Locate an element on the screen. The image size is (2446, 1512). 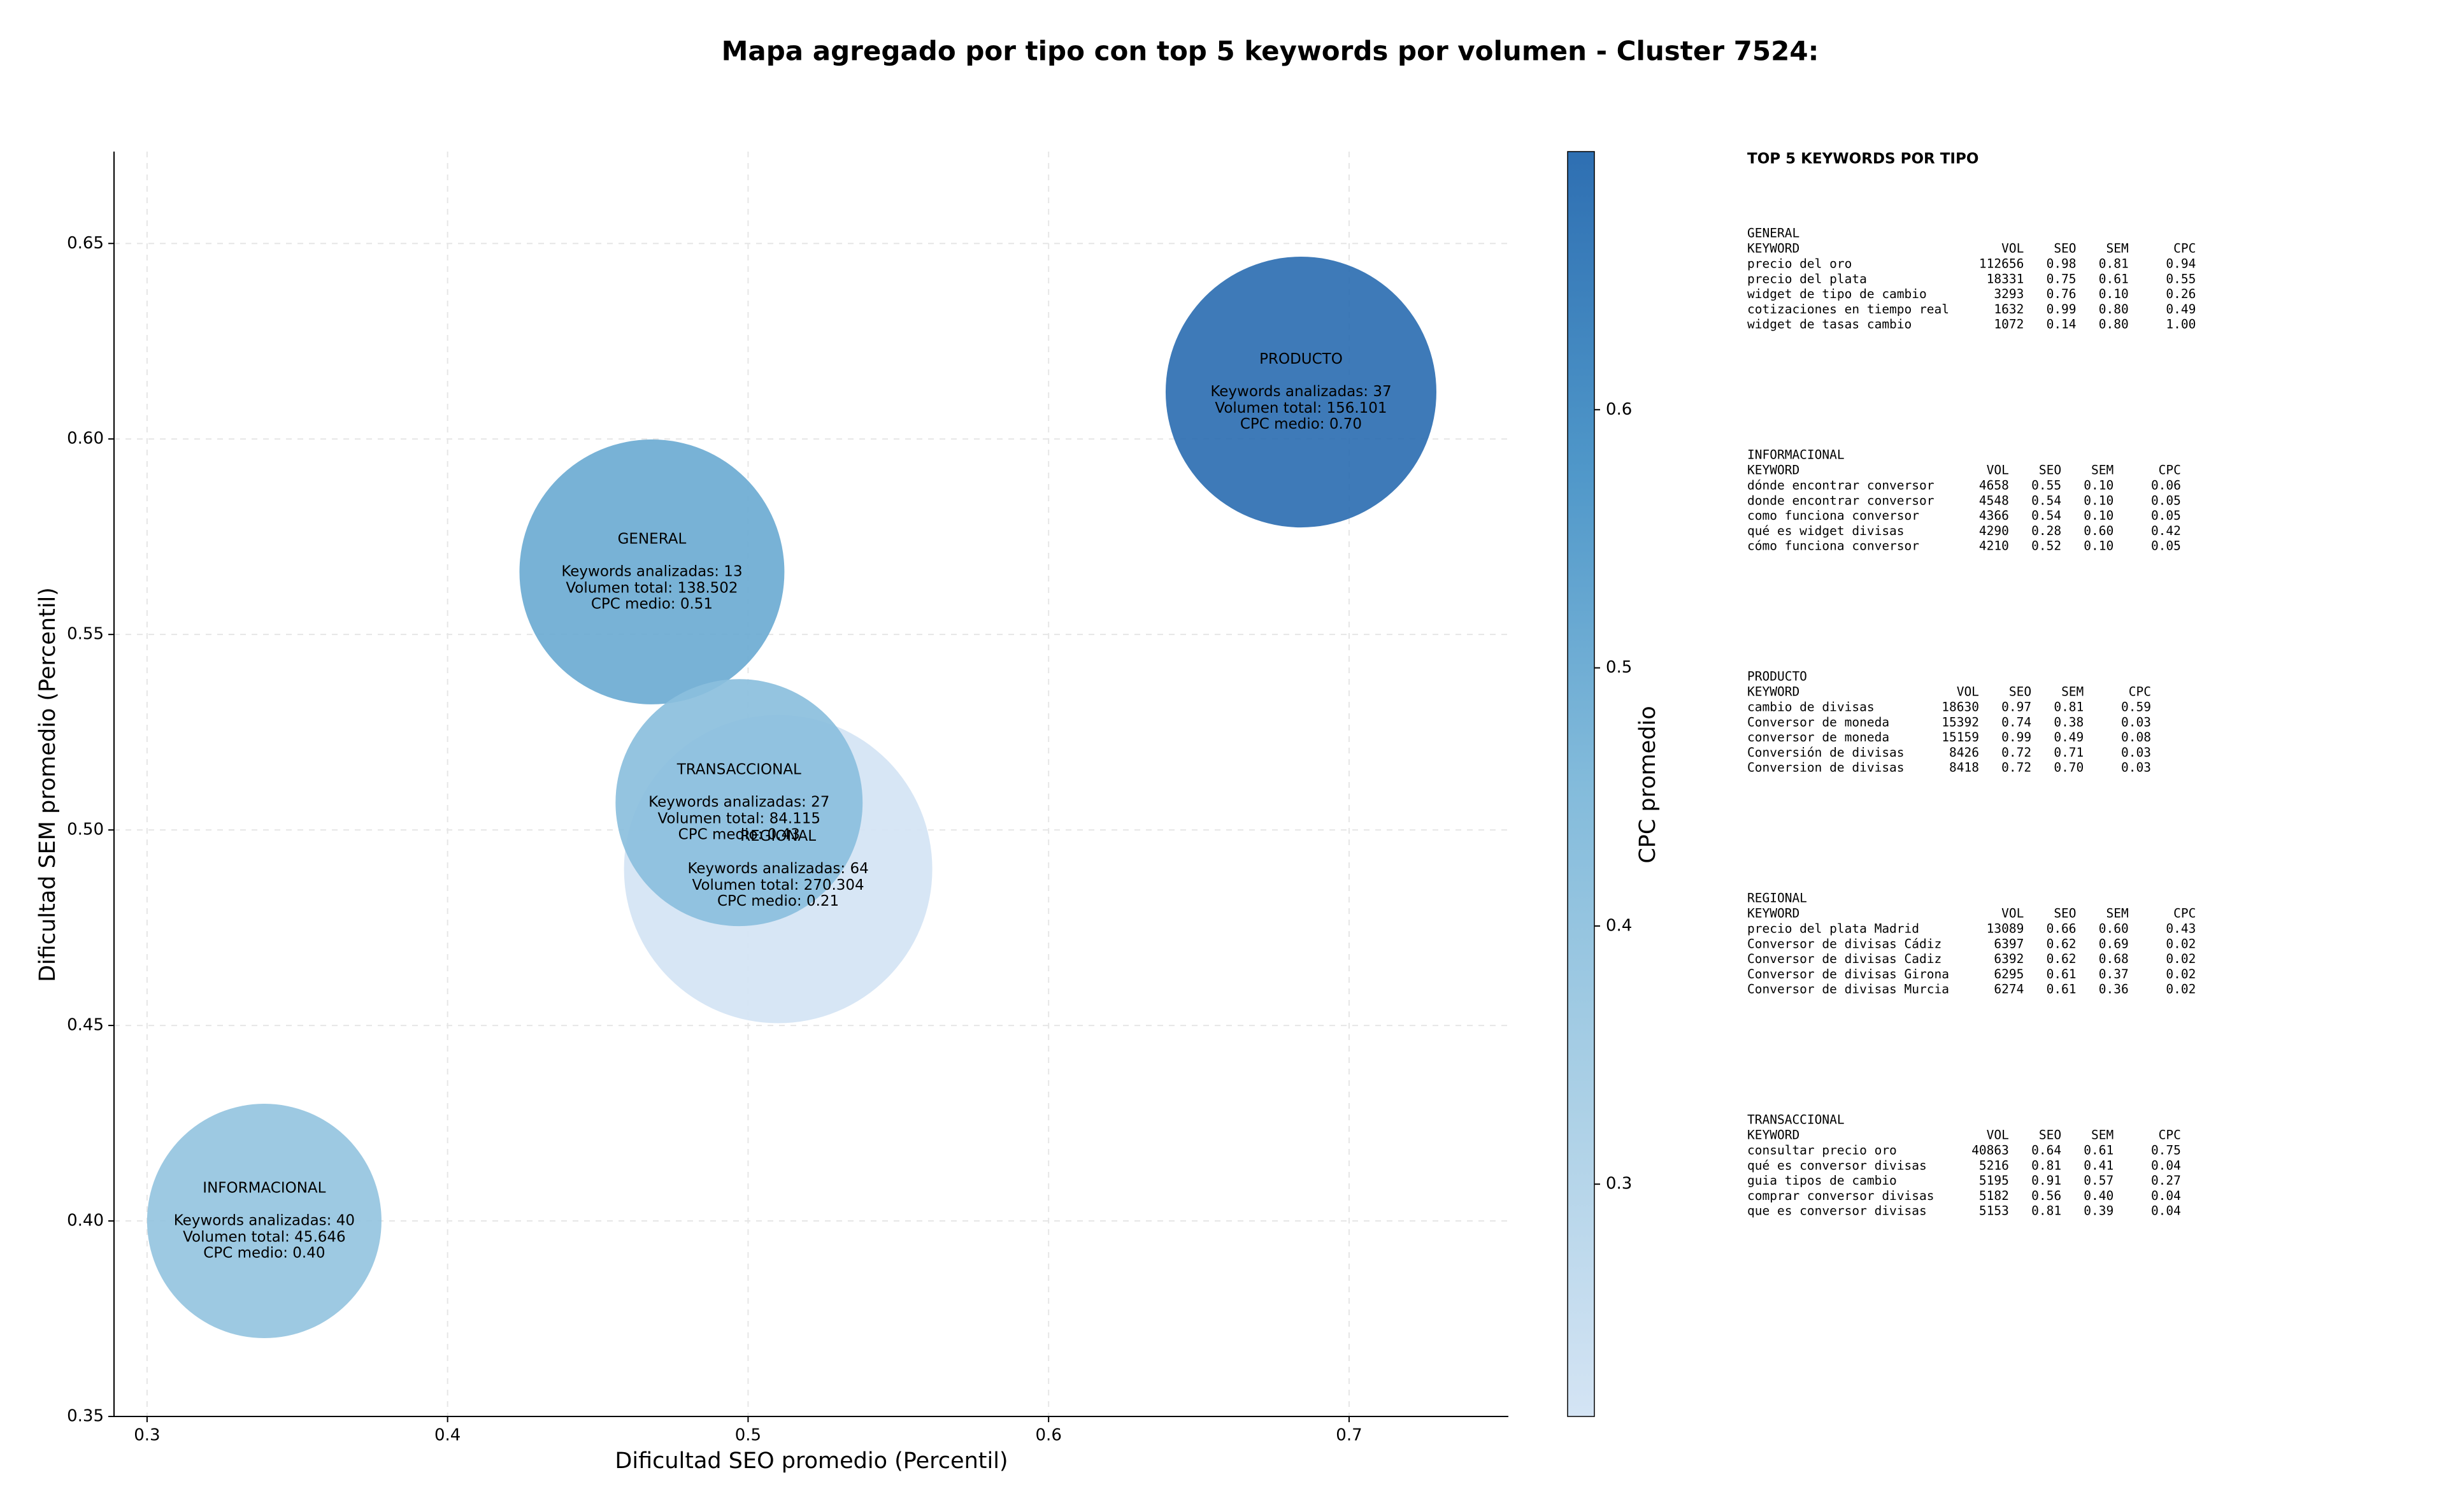
table-cell: 4548 is located at coordinates (1994, 500).